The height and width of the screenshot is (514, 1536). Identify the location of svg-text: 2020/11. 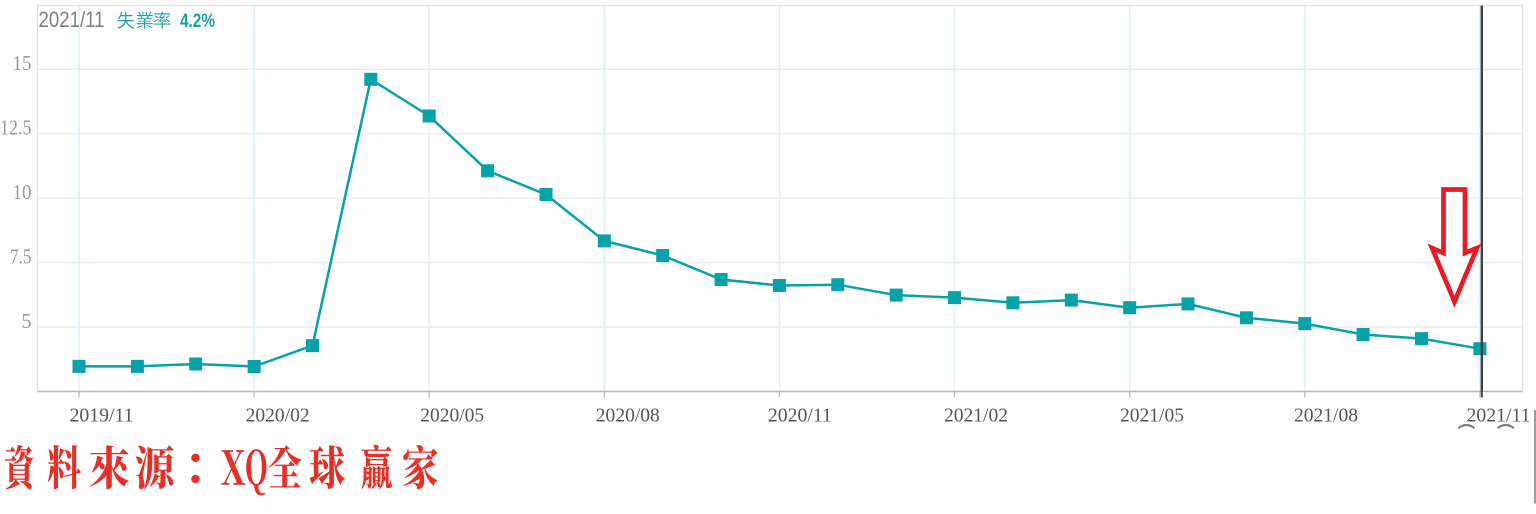
(800, 416).